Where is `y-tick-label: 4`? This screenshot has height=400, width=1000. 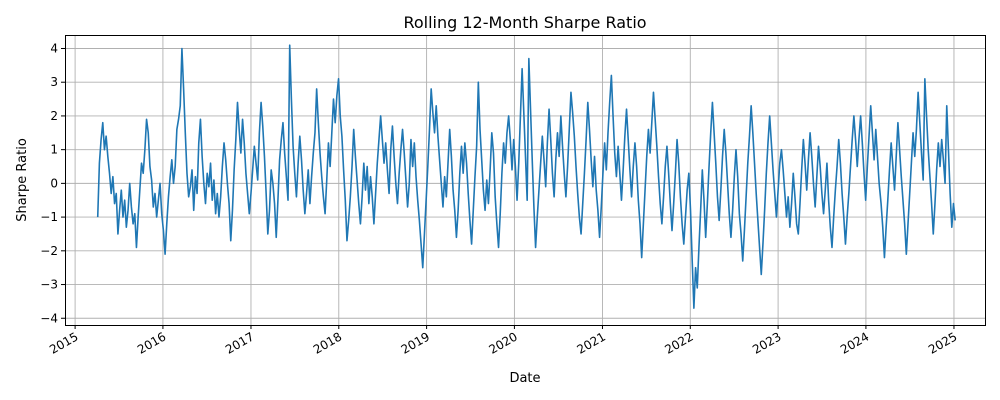 y-tick-label: 4 is located at coordinates (54, 48).